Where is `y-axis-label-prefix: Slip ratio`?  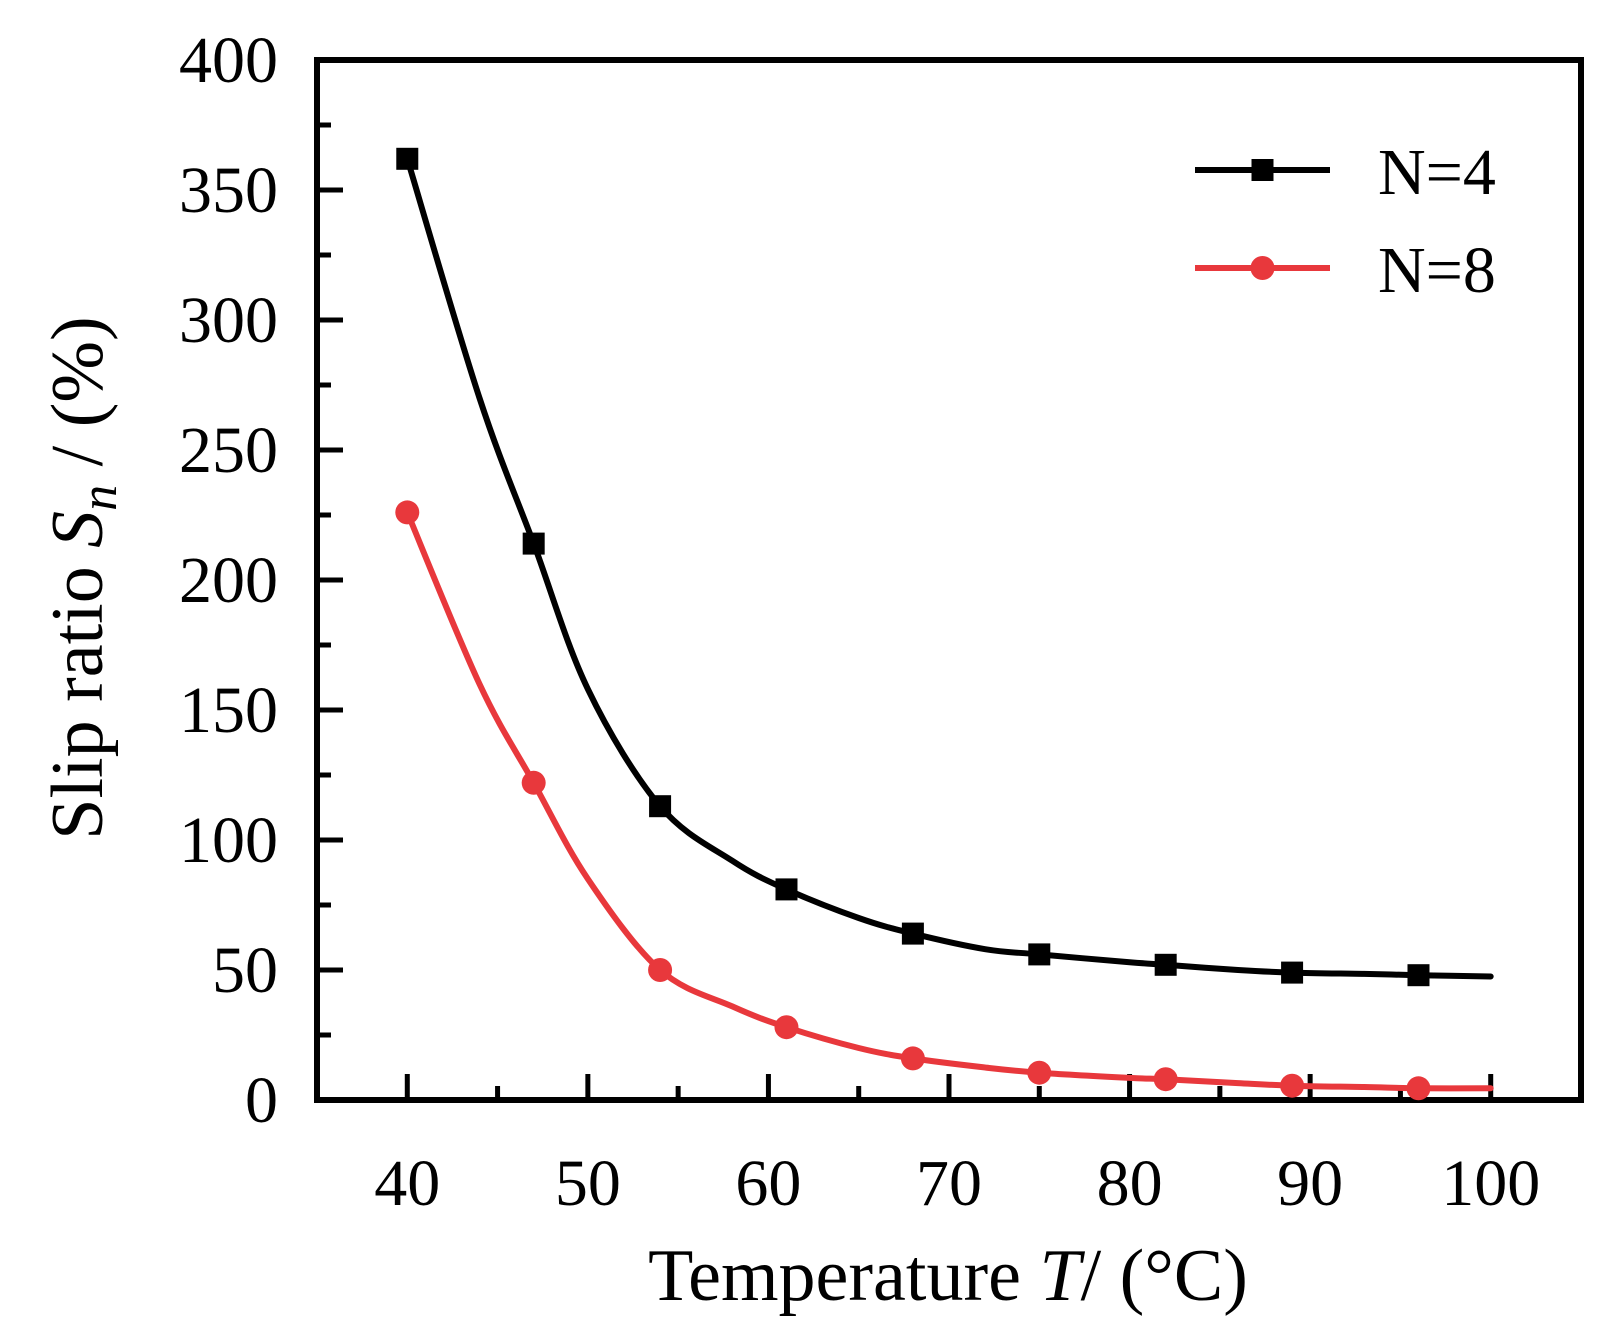 y-axis-label-prefix: Slip ratio is located at coordinates (78, 694).